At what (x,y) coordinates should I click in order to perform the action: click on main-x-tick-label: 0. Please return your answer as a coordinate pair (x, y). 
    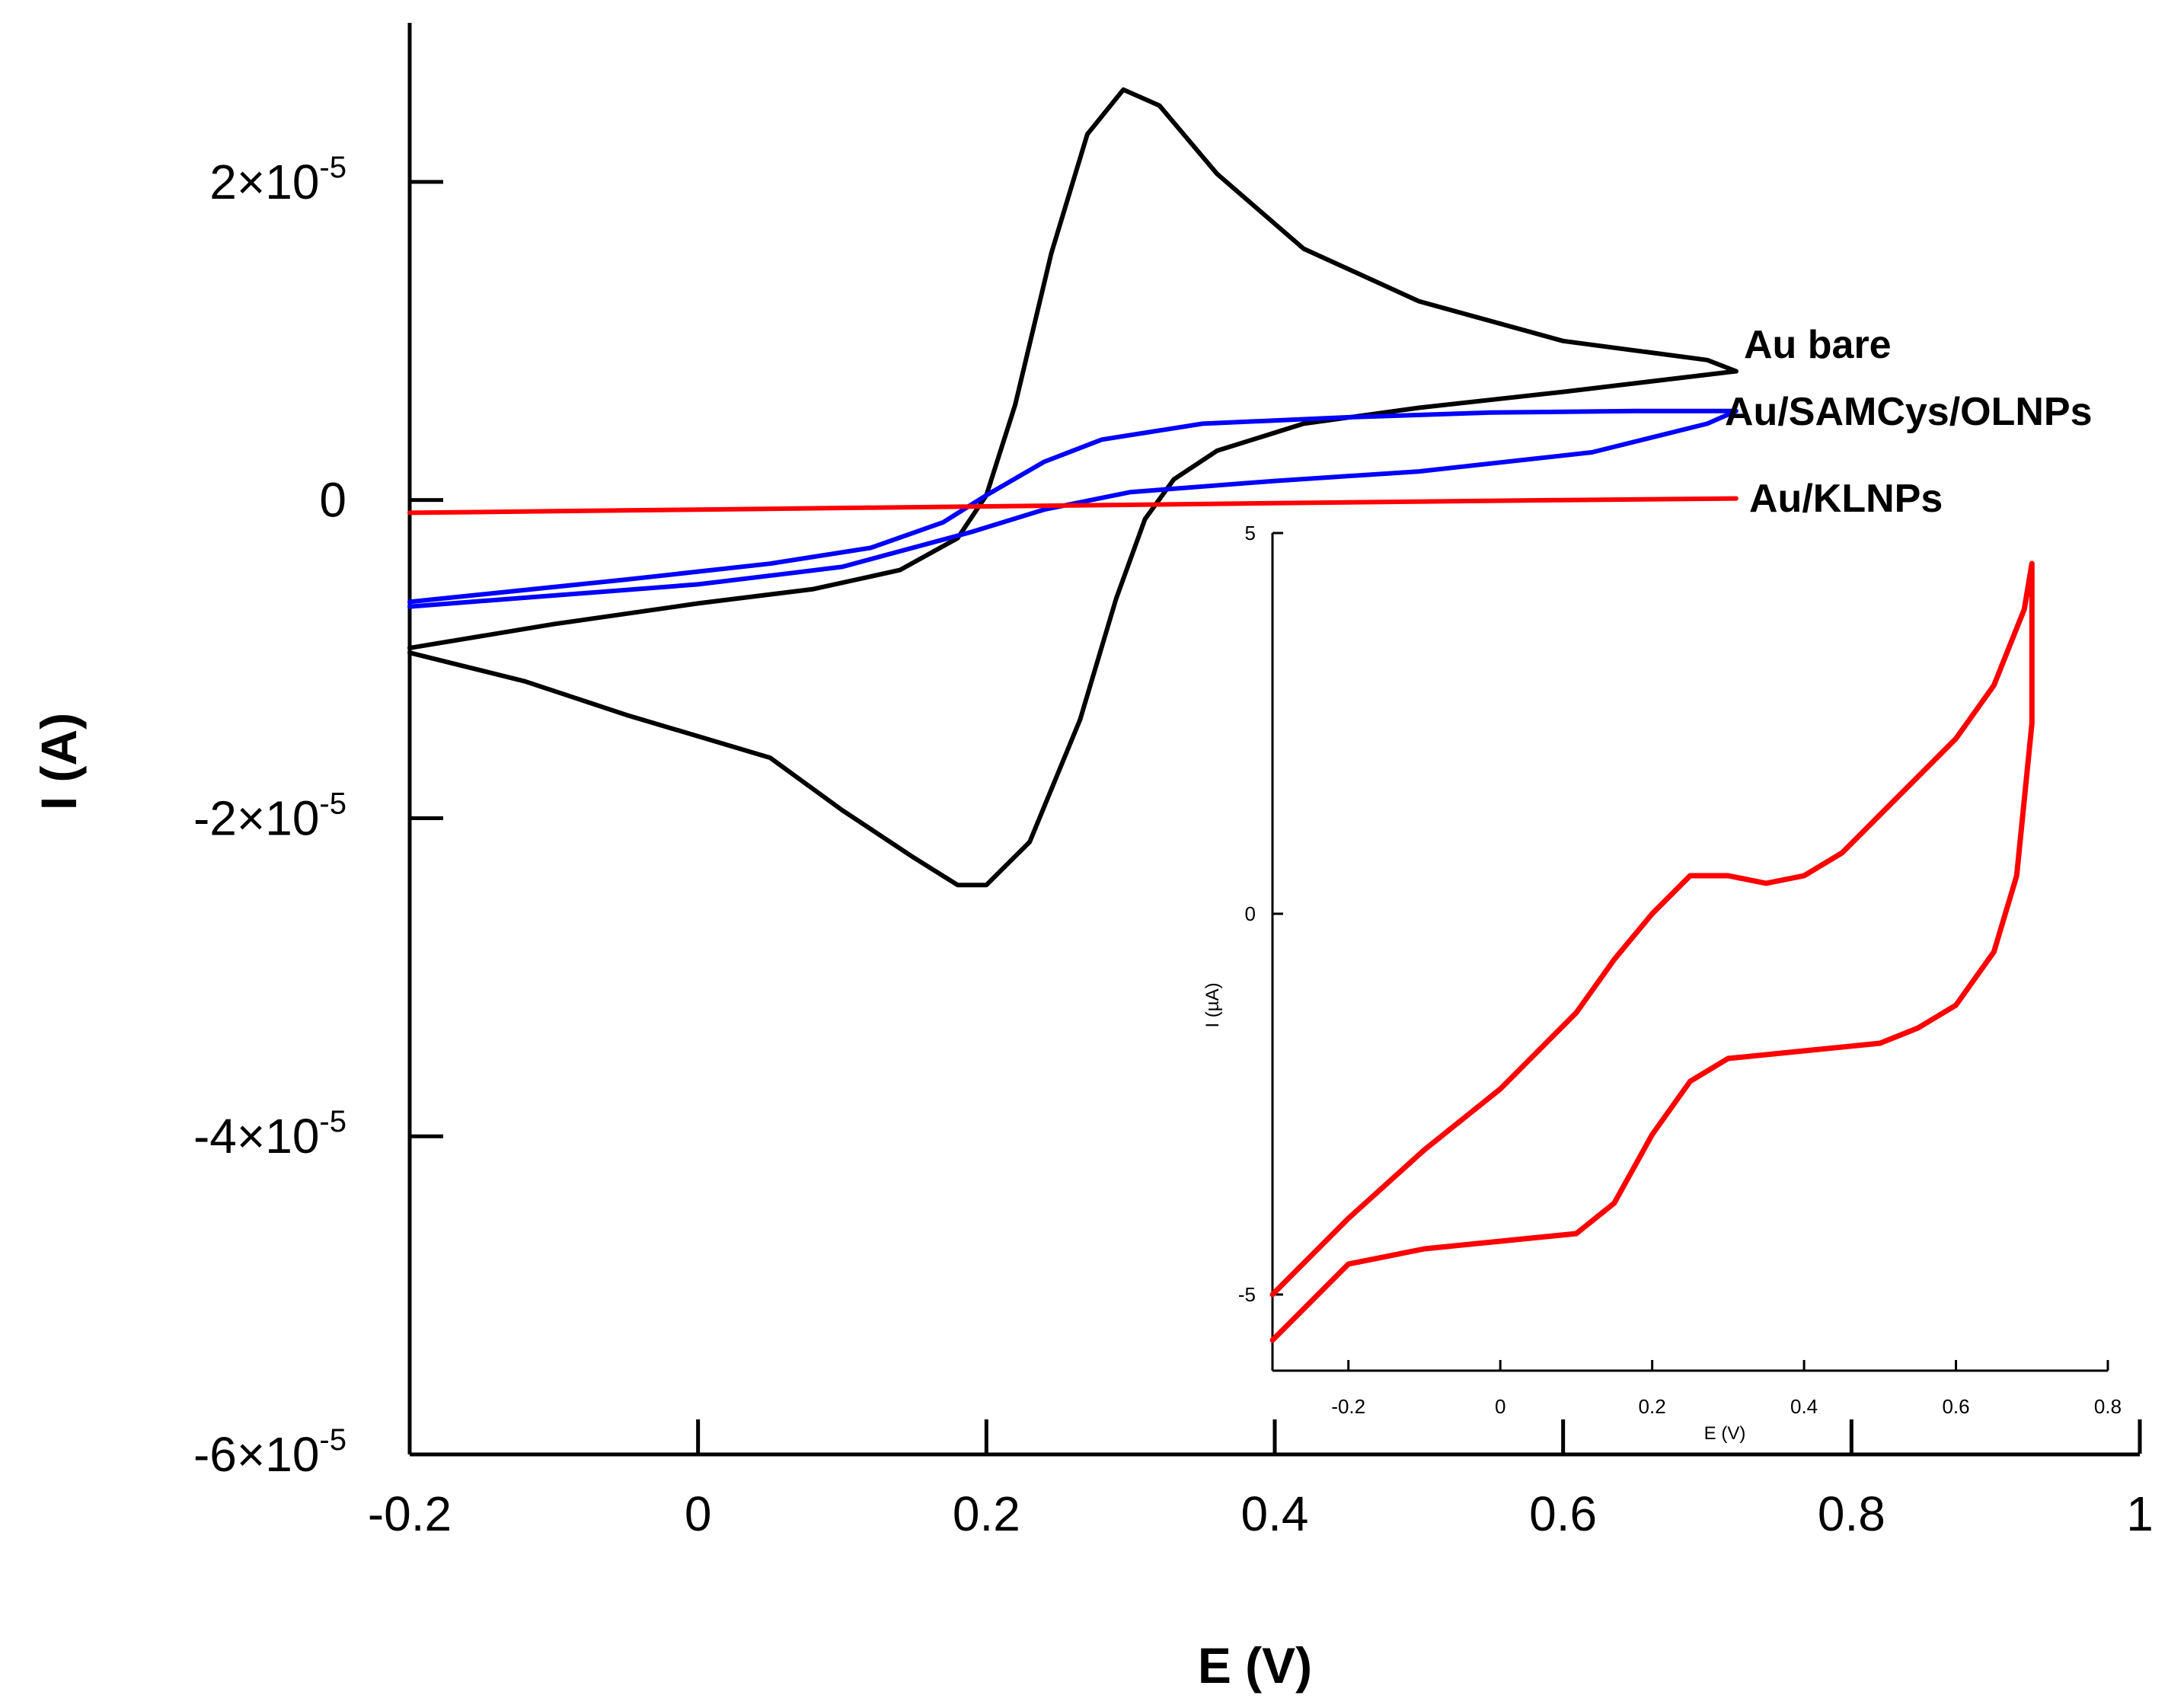
    Looking at the image, I should click on (698, 1513).